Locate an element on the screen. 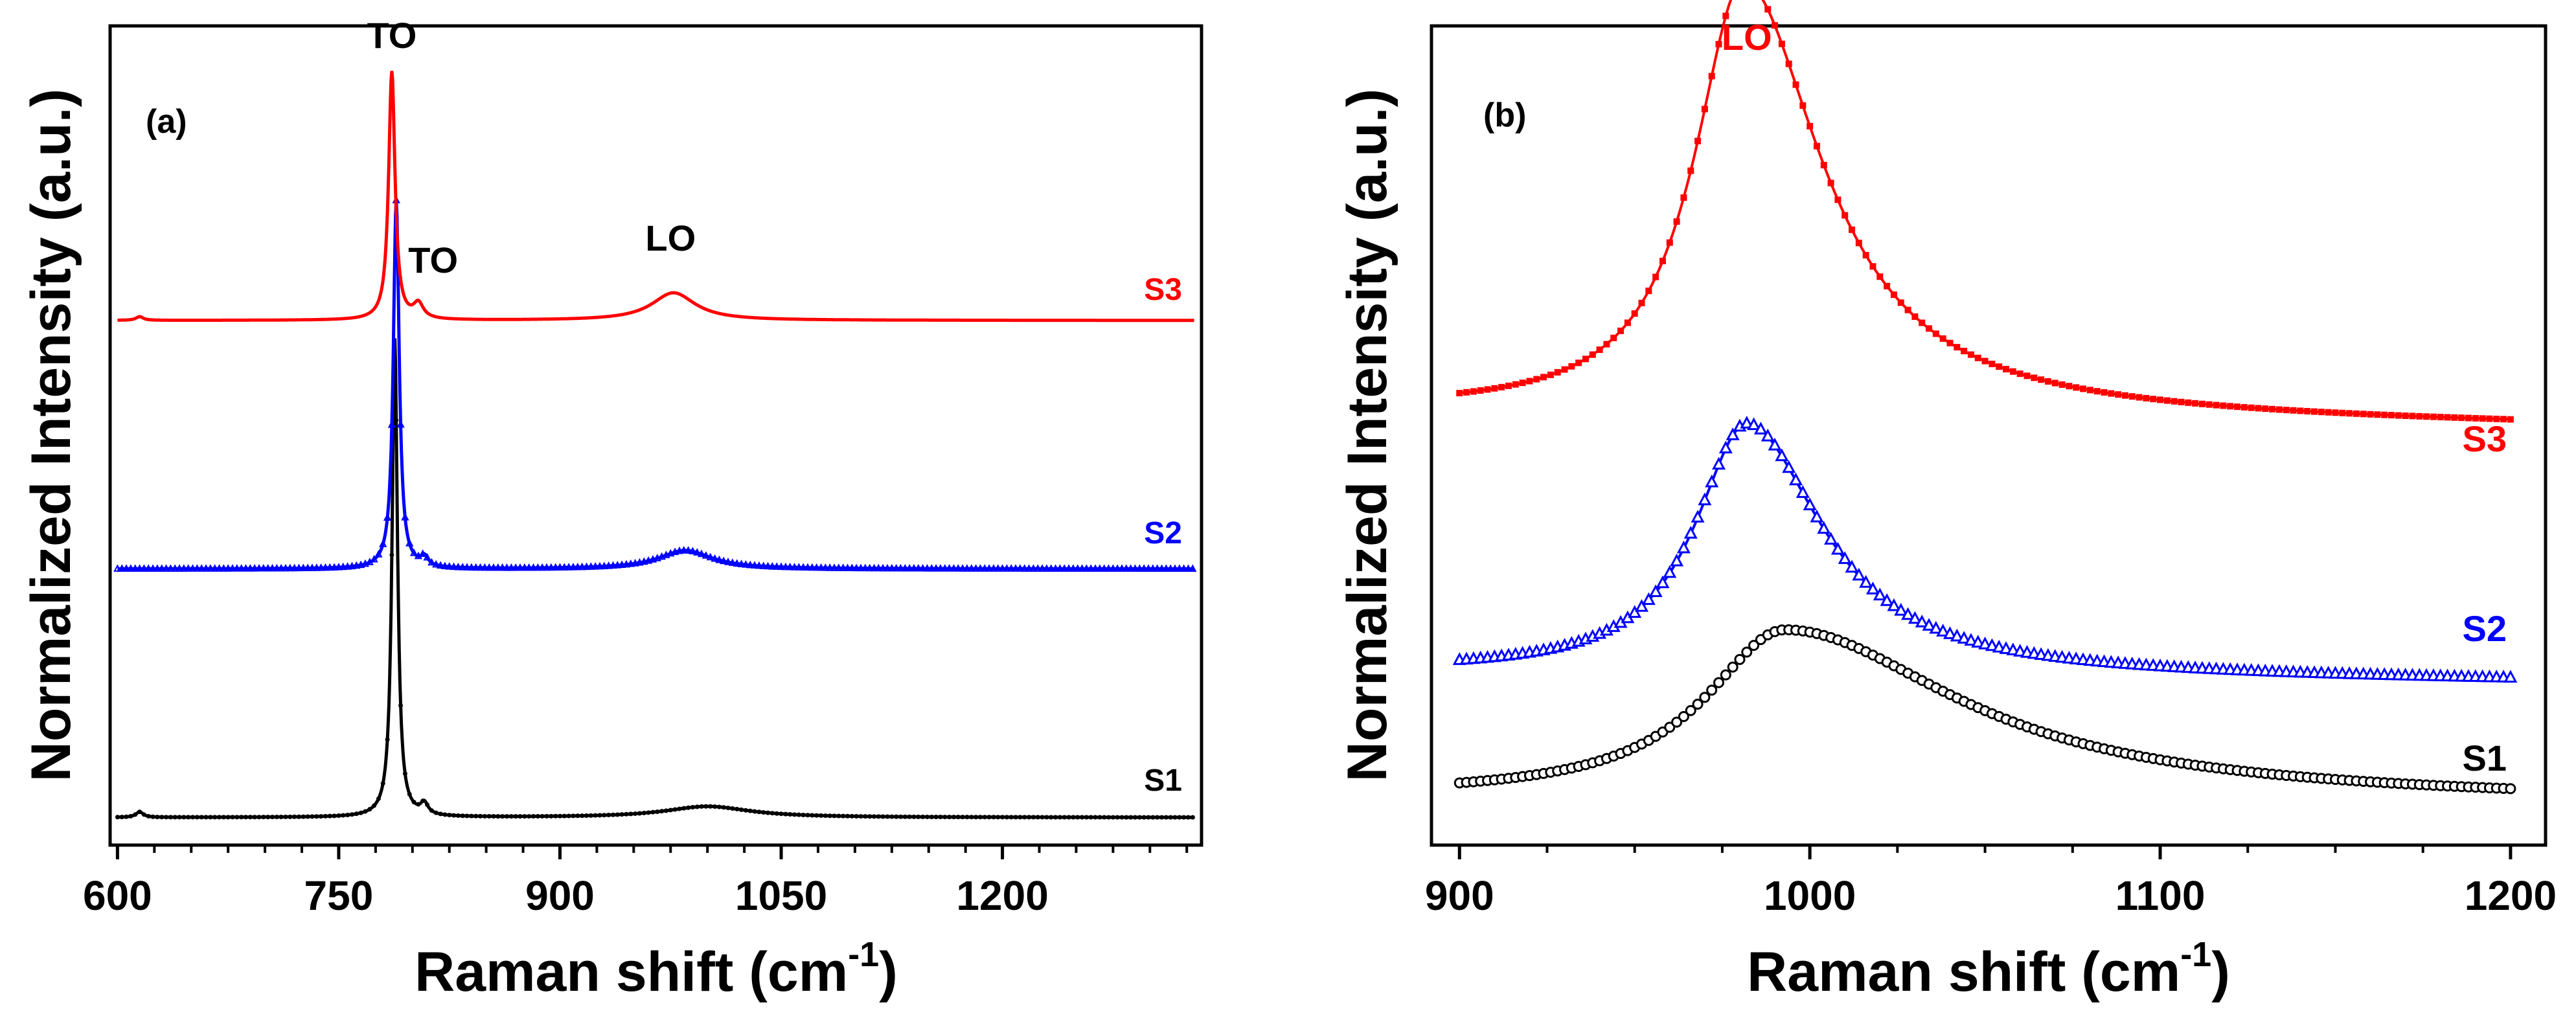  annotations-b: LO is located at coordinates (1747, 37).